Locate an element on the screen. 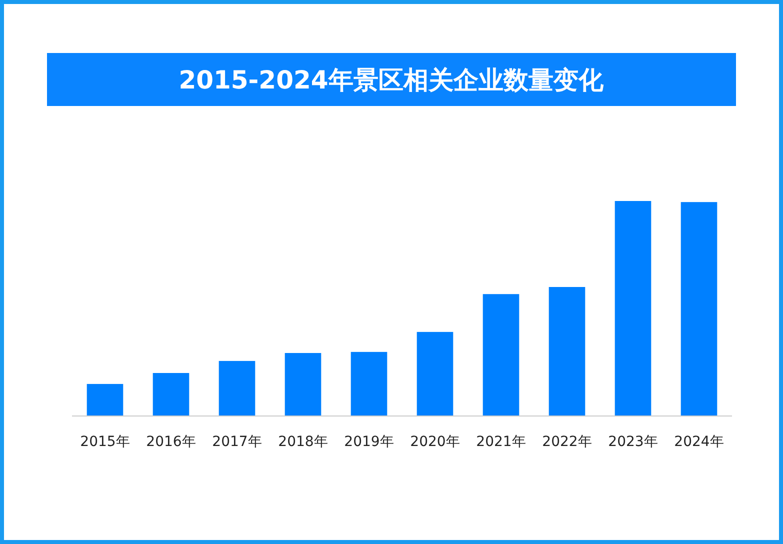  x-tick-label: 2020年 is located at coordinates (435, 442).